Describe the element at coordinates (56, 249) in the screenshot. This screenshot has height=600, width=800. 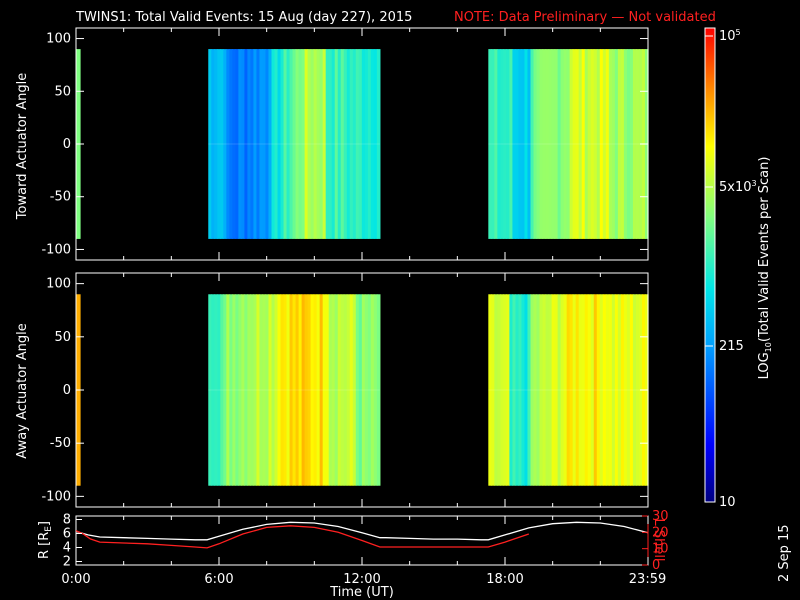
I see `y-tick-label: -100` at that location.